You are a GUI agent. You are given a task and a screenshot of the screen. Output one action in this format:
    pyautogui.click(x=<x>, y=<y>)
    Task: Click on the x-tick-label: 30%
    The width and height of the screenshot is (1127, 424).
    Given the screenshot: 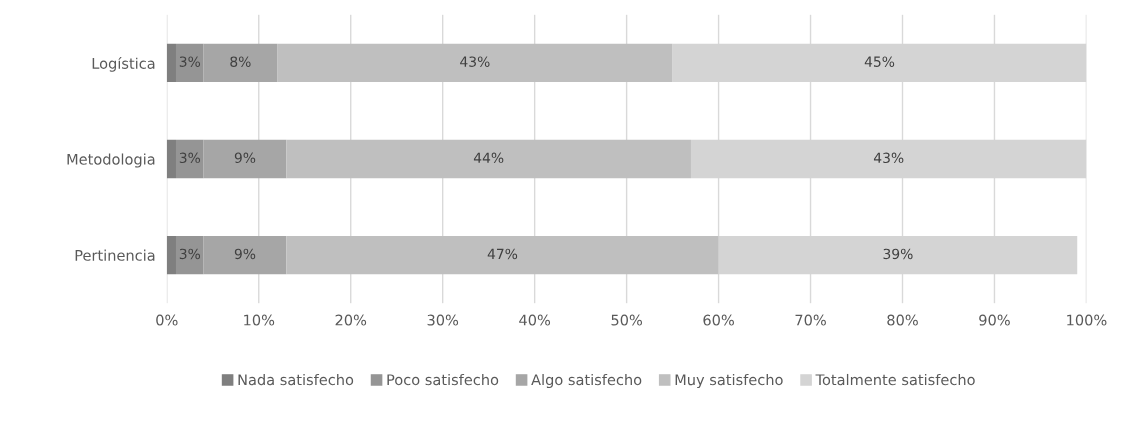 What is the action you would take?
    pyautogui.click(x=443, y=320)
    